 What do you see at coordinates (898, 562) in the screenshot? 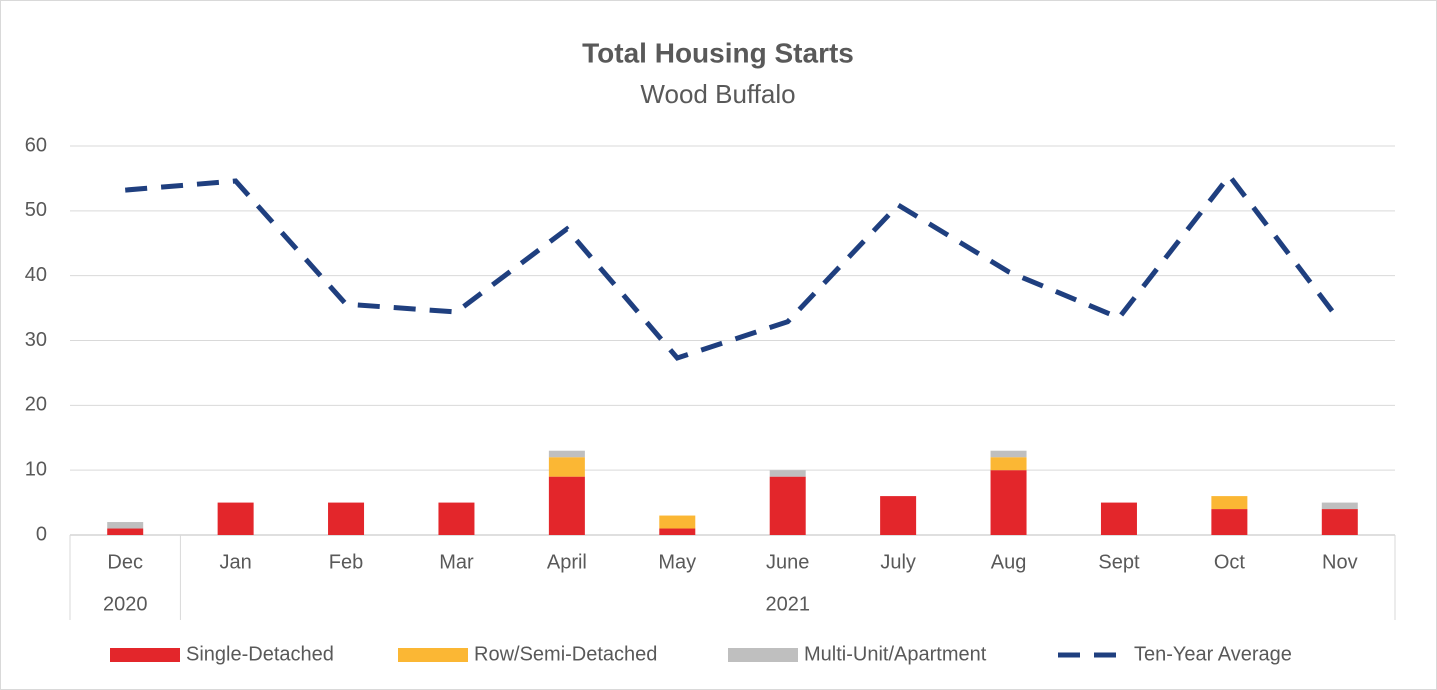
I see `x-tick-label: July` at bounding box center [898, 562].